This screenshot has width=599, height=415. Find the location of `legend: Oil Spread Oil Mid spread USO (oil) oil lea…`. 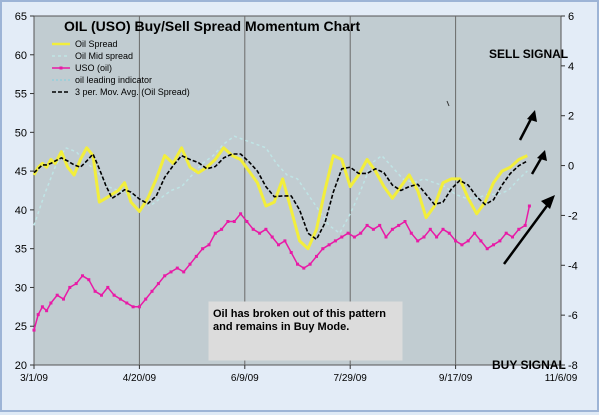

legend: Oil Spread Oil Mid spread USO (oil) oil lea… is located at coordinates (121, 68).